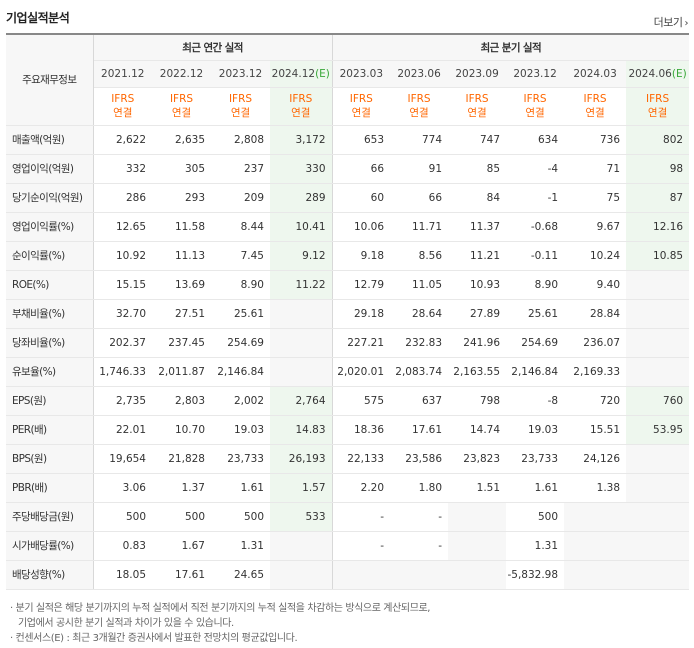 This screenshot has height=648, width=694. I want to click on table-row: 영업이익(억원) 332 305 237 330 66 91 85 -4 71 98, so click(348, 169).